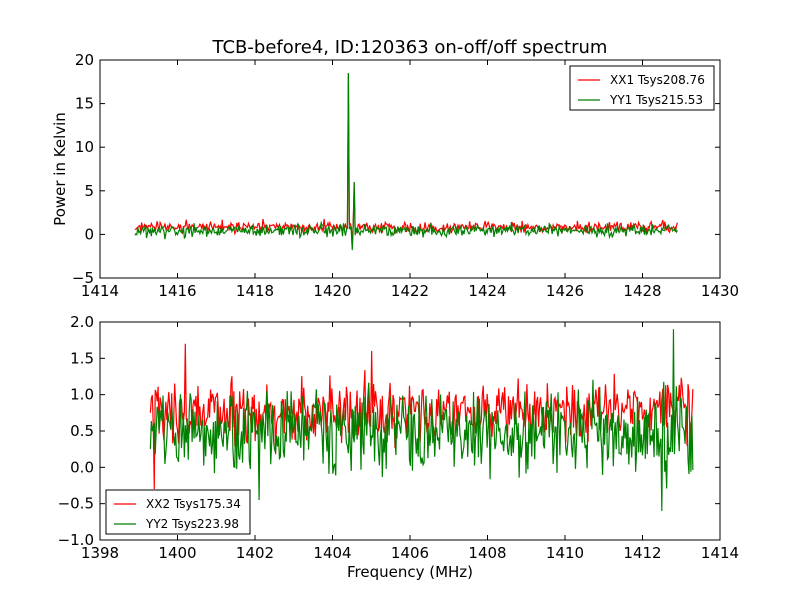  Describe the element at coordinates (84, 104) in the screenshot. I see `y-tick-label: 15` at that location.